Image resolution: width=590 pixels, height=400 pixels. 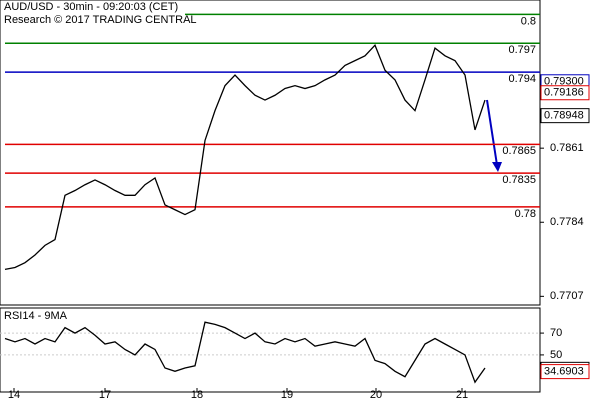 What do you see at coordinates (519, 151) in the screenshot?
I see `level-label: 0.7865` at bounding box center [519, 151].